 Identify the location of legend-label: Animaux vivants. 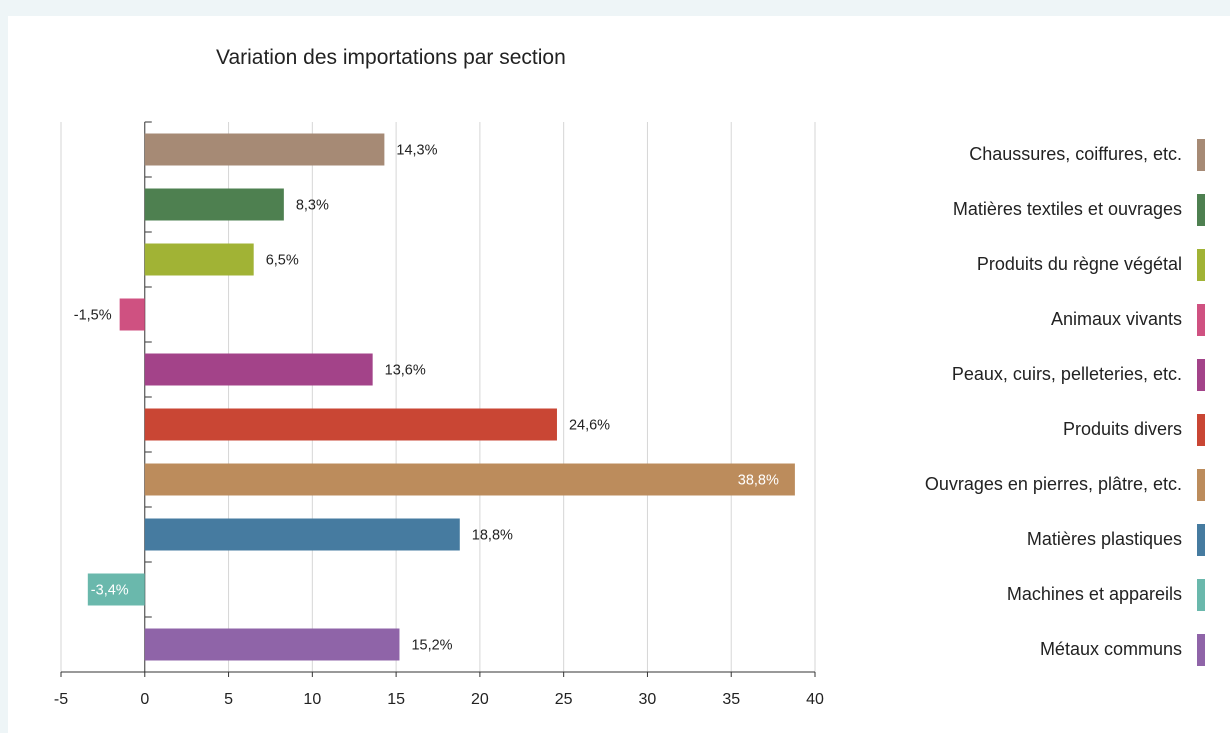
(1116, 318).